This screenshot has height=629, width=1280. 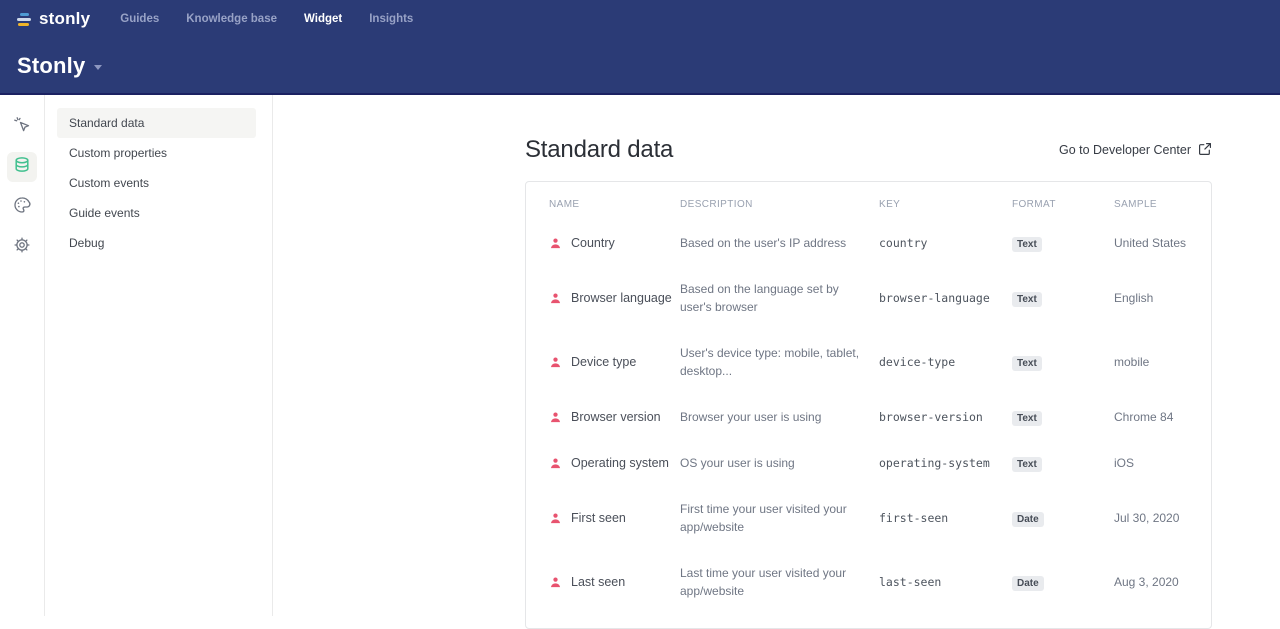 I want to click on rail-item-settings, so click(x=22, y=247).